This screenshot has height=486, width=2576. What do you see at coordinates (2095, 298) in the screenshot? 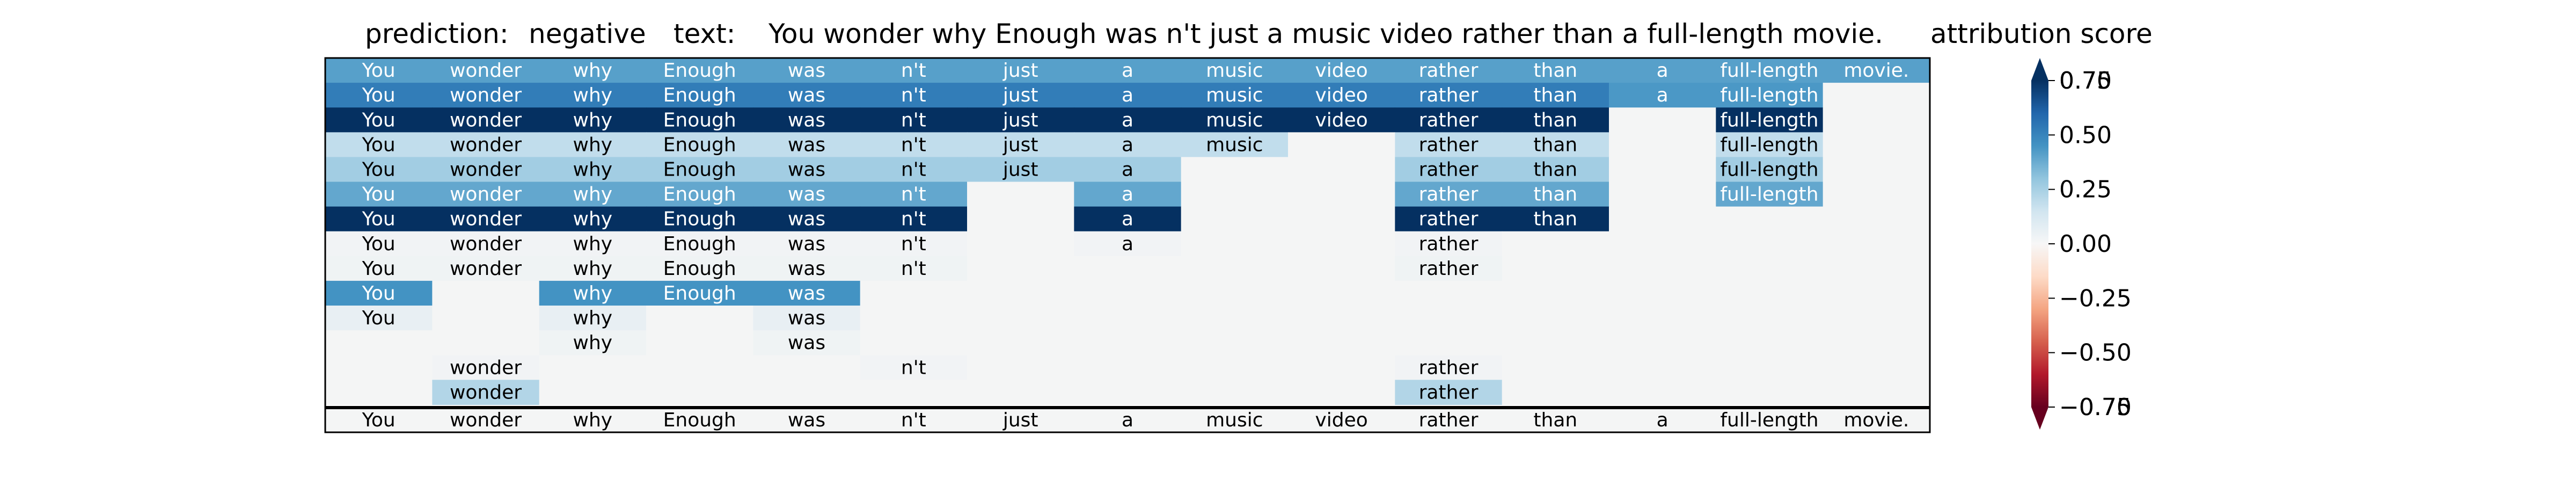
I see `colorbar-tick-label: −0.25` at bounding box center [2095, 298].